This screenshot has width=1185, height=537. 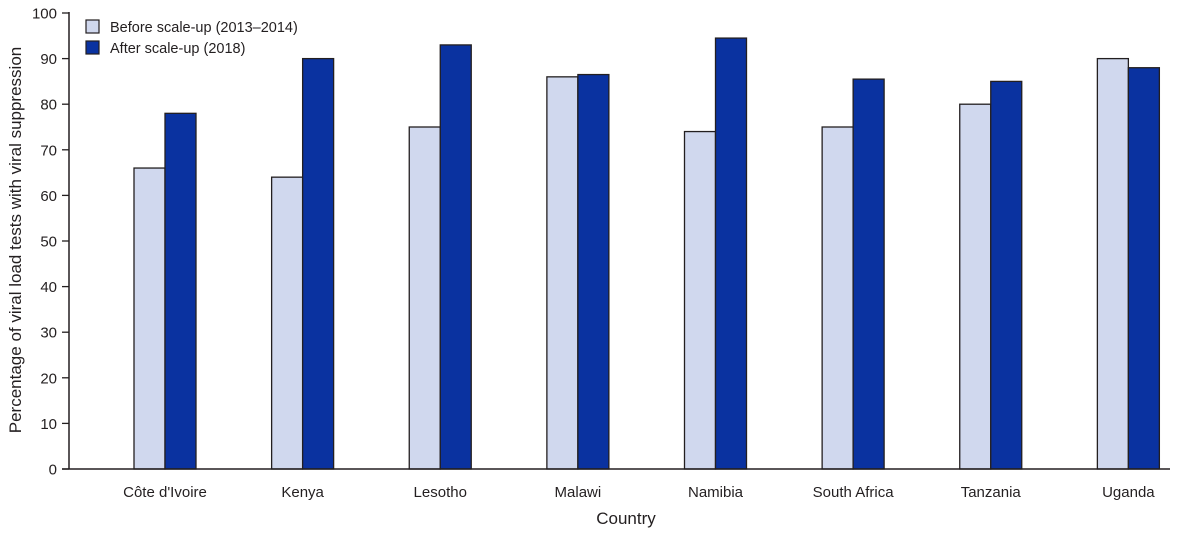 I want to click on y-tick-label: 20, so click(x=48, y=378).